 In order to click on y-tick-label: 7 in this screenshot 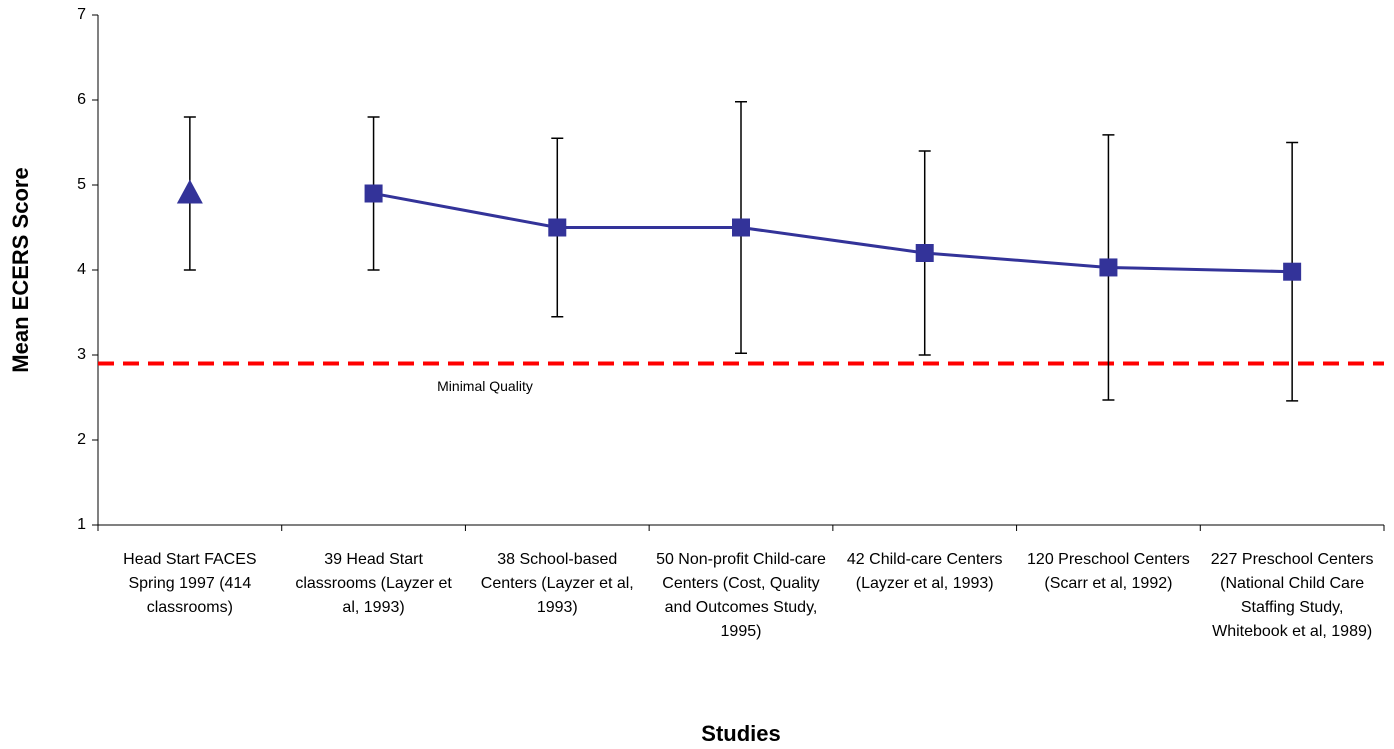, I will do `click(81, 14)`.